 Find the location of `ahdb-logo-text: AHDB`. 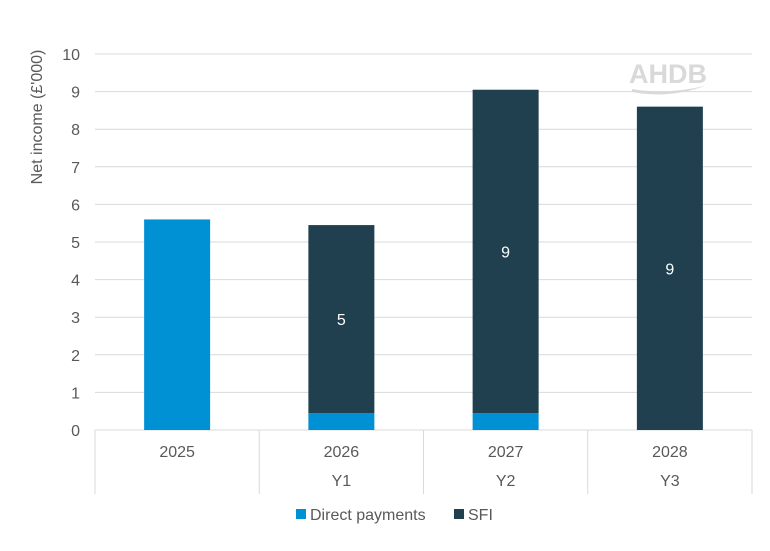

ahdb-logo-text: AHDB is located at coordinates (668, 74).